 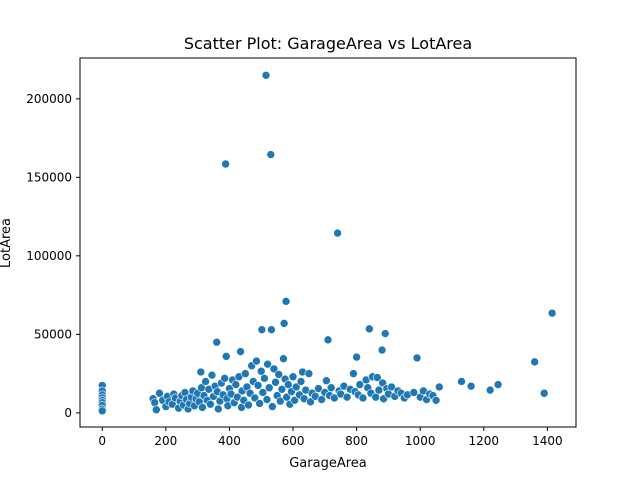 What do you see at coordinates (49, 177) in the screenshot?
I see `y-tick-label: 150000` at bounding box center [49, 177].